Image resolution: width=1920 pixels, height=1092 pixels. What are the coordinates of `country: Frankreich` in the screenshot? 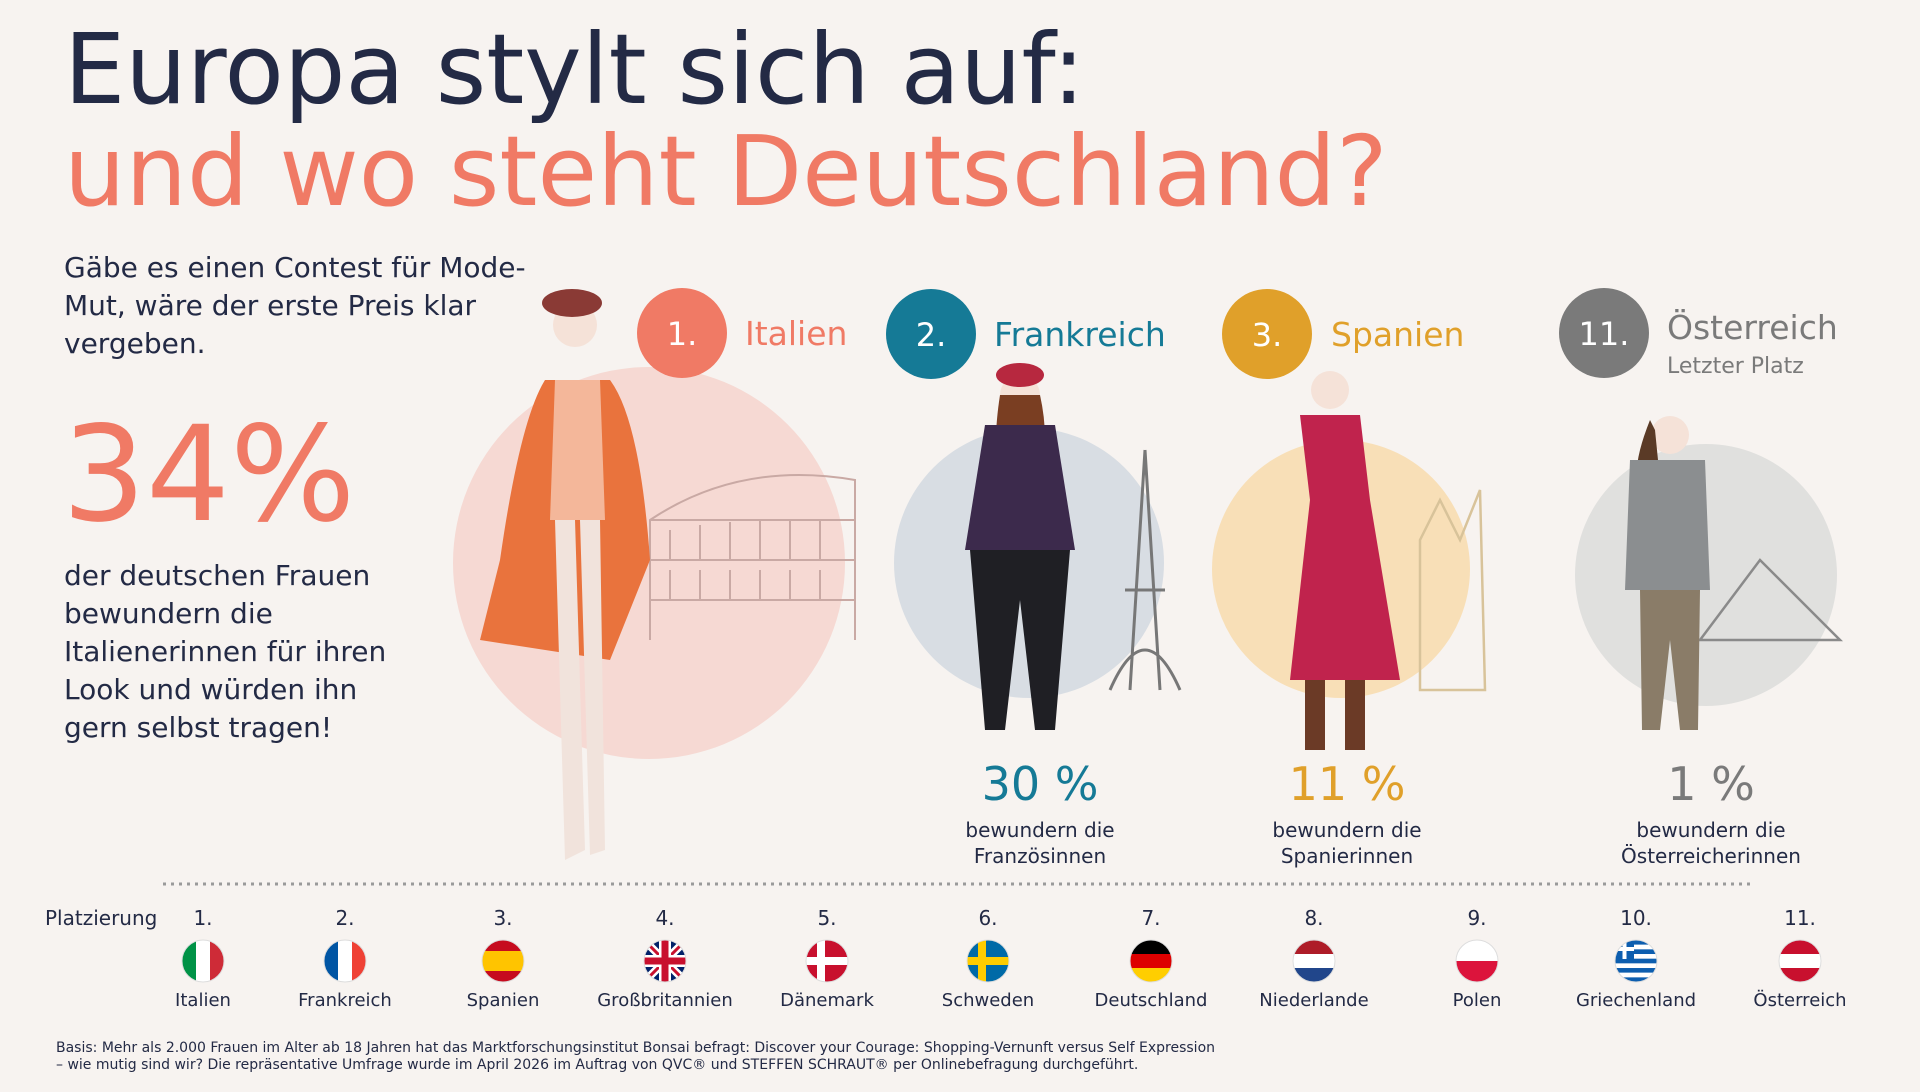 It's located at (345, 1000).